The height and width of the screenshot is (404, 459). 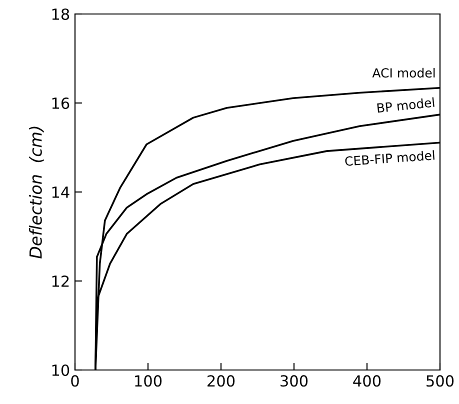 What do you see at coordinates (221, 381) in the screenshot?
I see `x-tick-label: 200` at bounding box center [221, 381].